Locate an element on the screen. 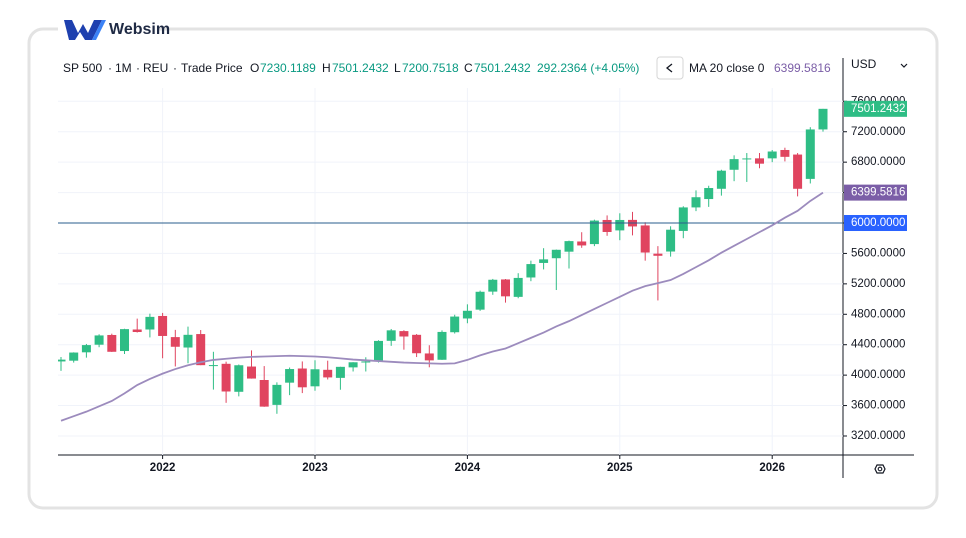 This screenshot has height=538, width=966. chevron-left is located at coordinates (669, 68).